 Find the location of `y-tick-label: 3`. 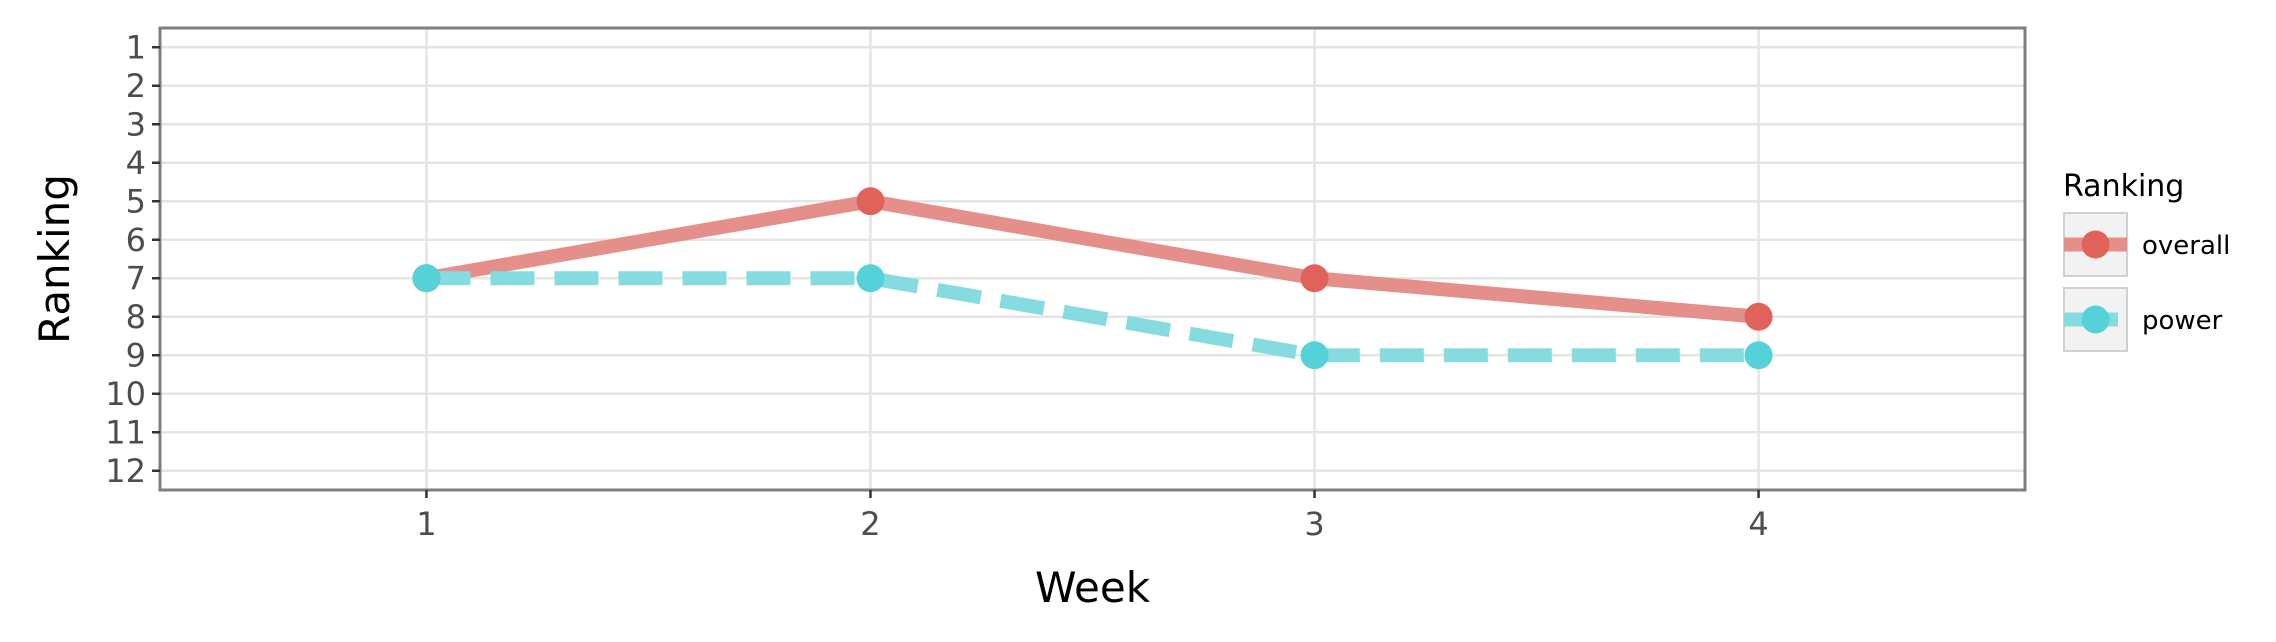

y-tick-label: 3 is located at coordinates (136, 124).